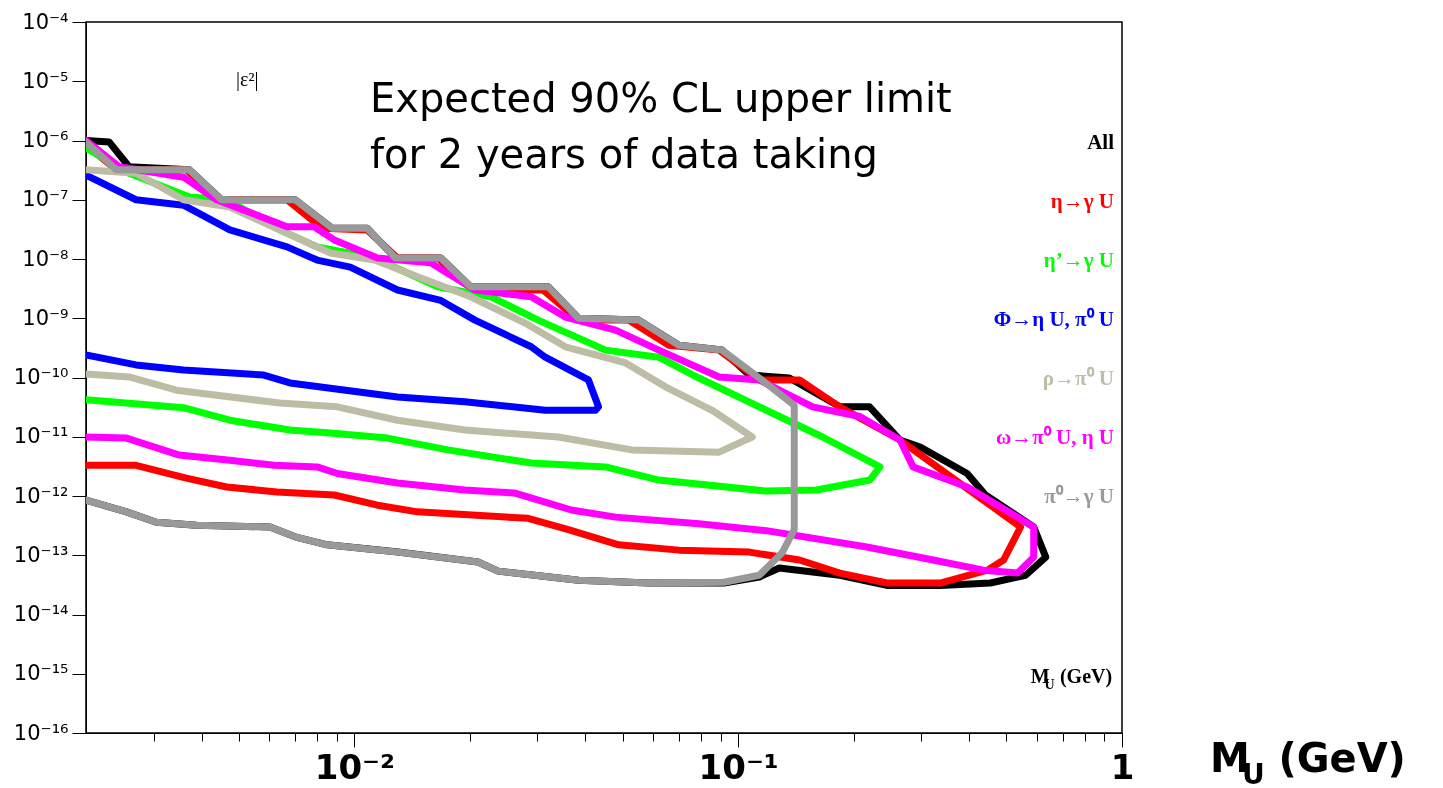 This screenshot has width=1443, height=788. Describe the element at coordinates (45, 199) in the screenshot. I see `y-tick-label: 10⁻⁷` at that location.